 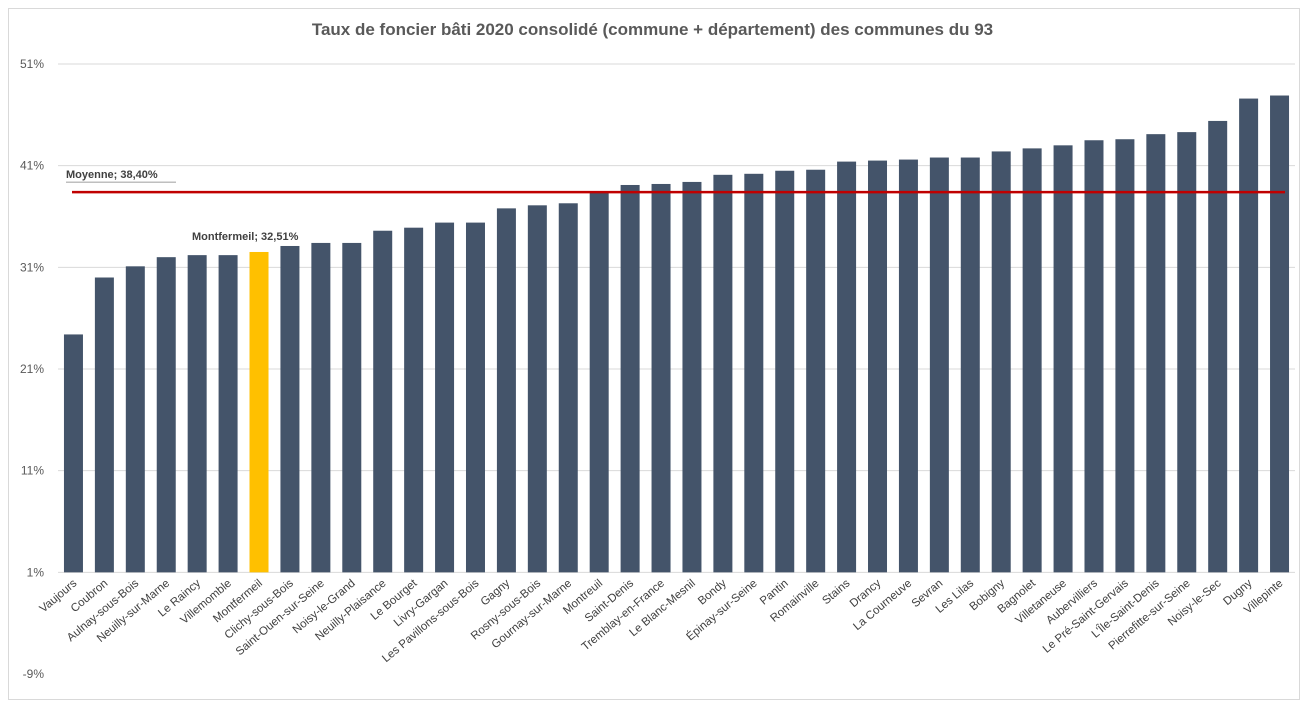 I want to click on y-tick-label: 51%, so click(x=32, y=64).